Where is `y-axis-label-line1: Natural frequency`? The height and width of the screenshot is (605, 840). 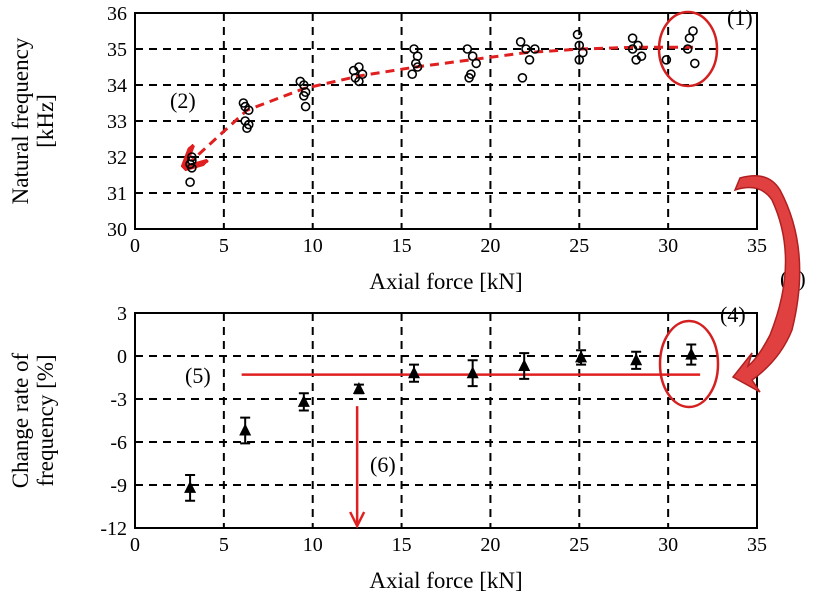 y-axis-label-line1: Natural frequency is located at coordinates (20, 120).